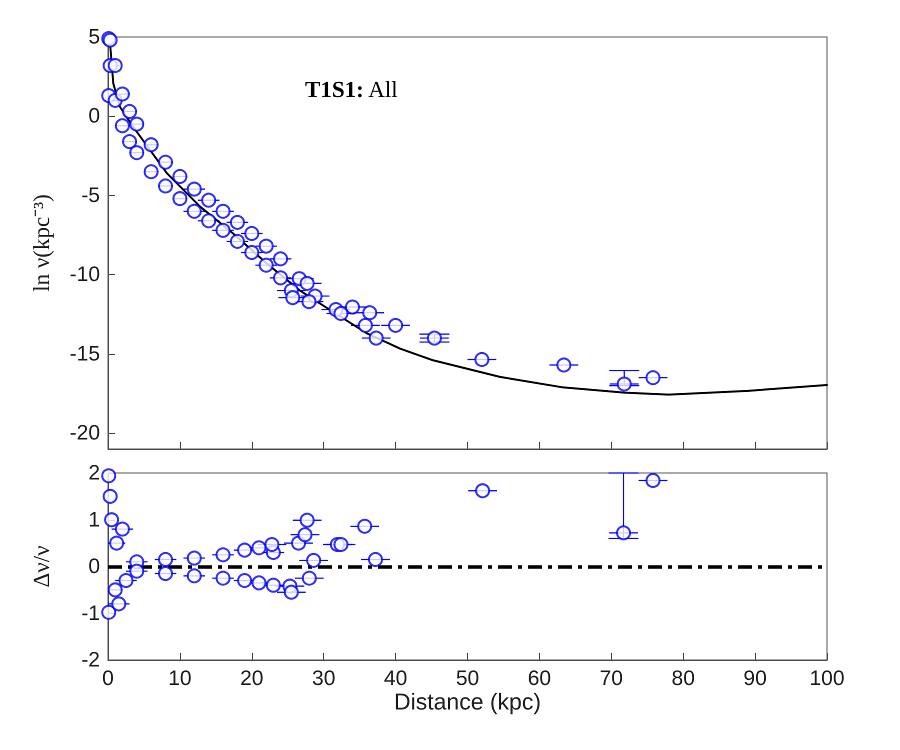  What do you see at coordinates (540, 678) in the screenshot?
I see `x-tick-label: 60` at bounding box center [540, 678].